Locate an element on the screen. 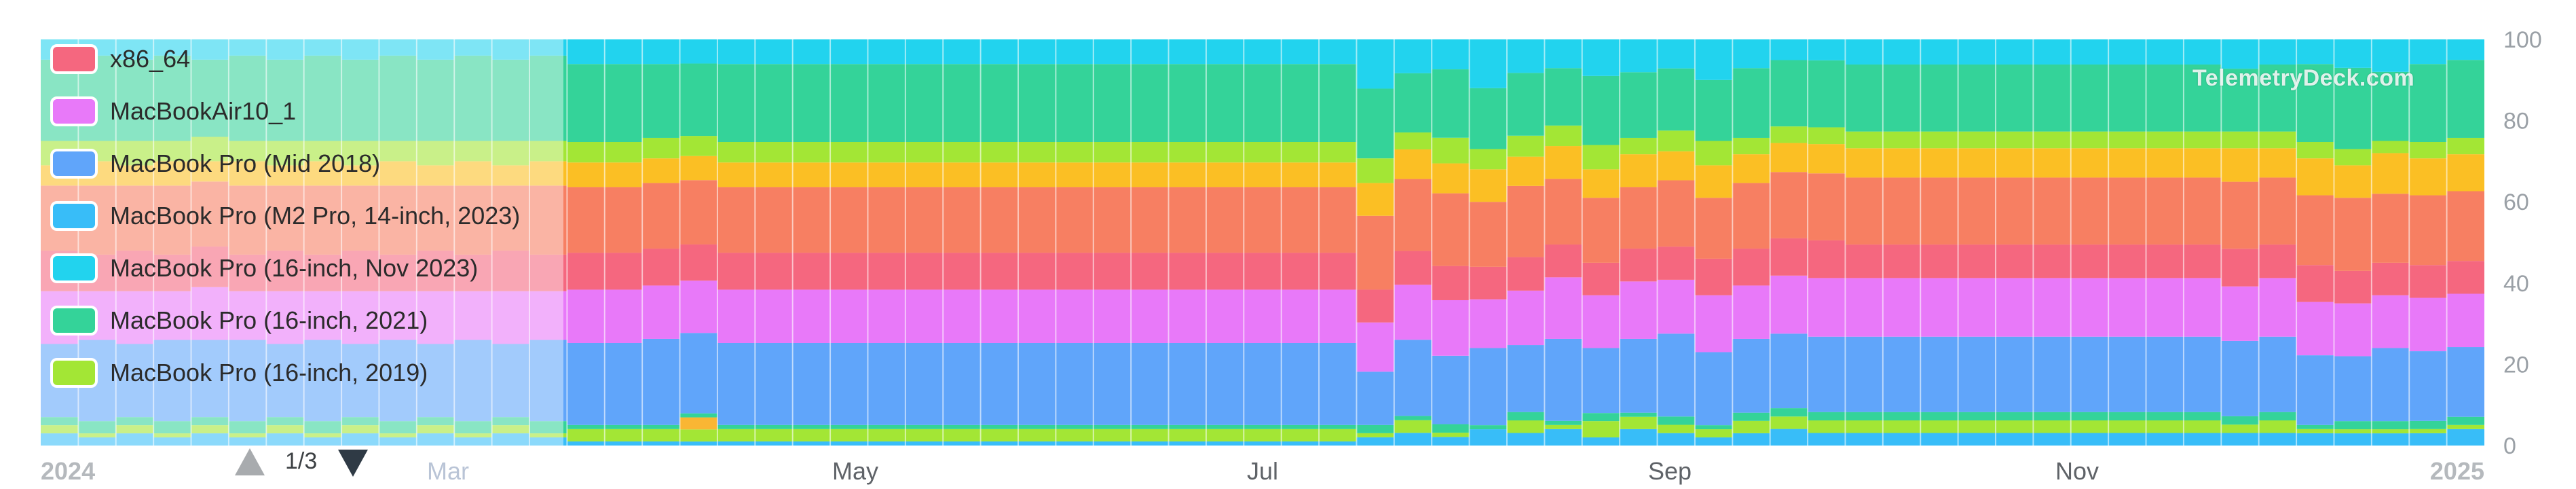  legend-item: x86_64 is located at coordinates (120, 59).